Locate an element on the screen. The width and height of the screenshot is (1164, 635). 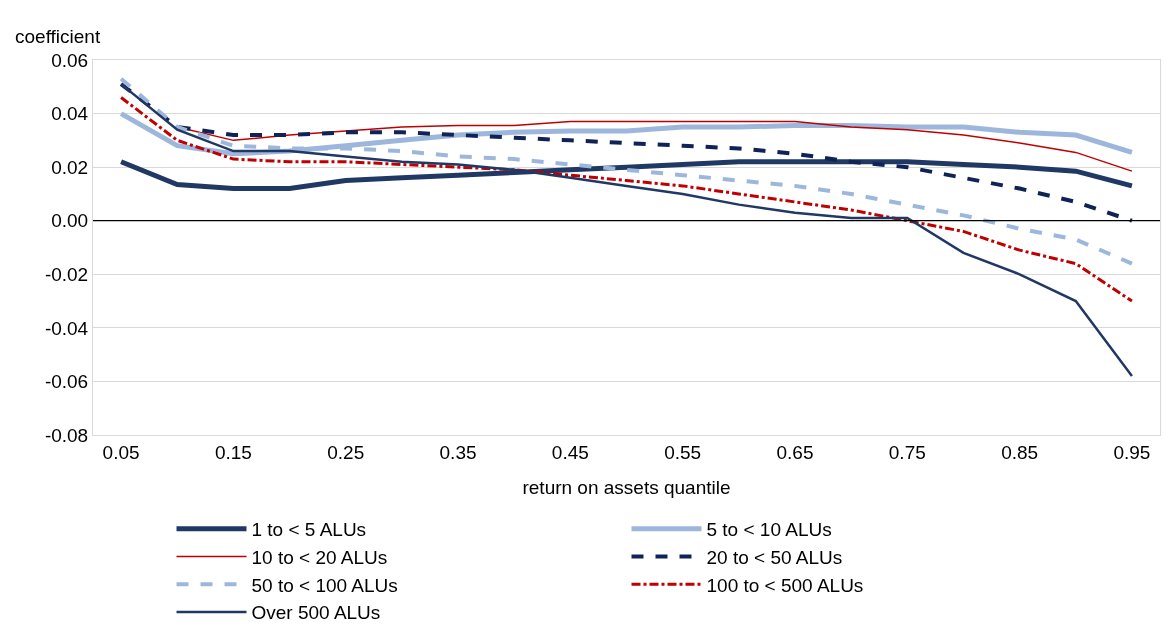
y-tick-label: -0.02 is located at coordinates (66, 274).